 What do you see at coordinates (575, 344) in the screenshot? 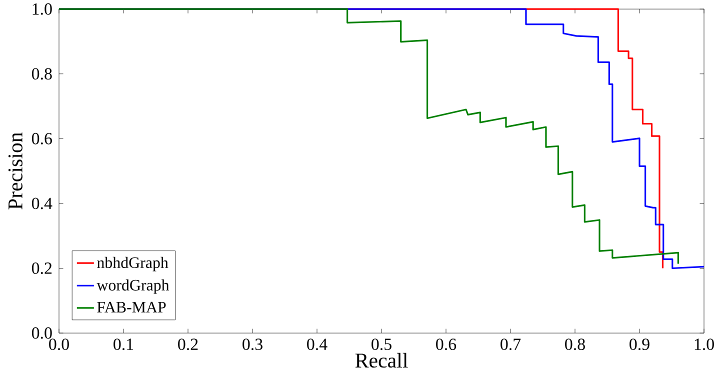
I see `x-tick-label: 0.8` at bounding box center [575, 344].